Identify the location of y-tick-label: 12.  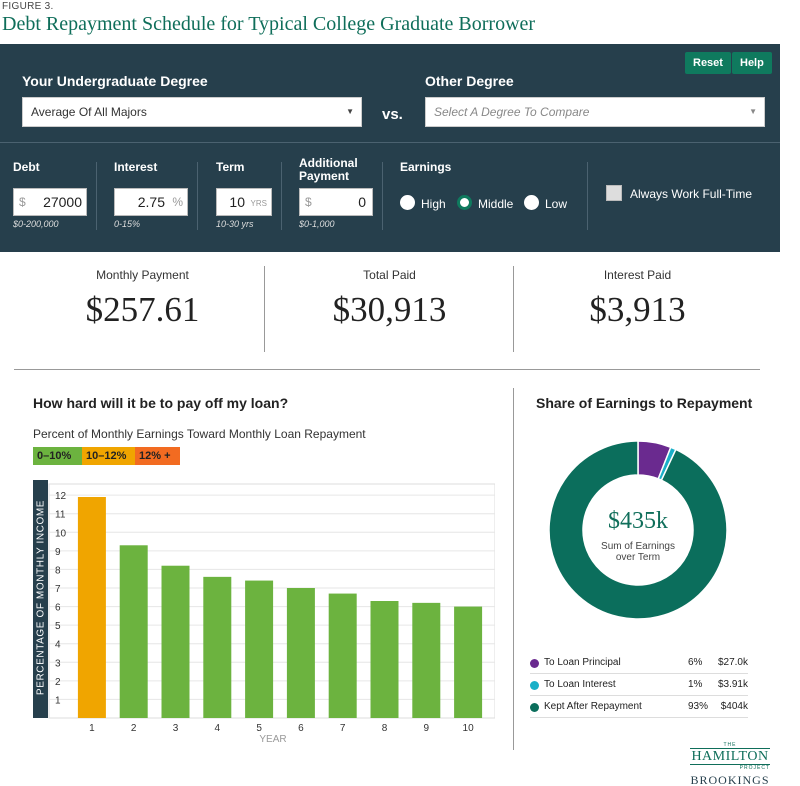
(61, 496).